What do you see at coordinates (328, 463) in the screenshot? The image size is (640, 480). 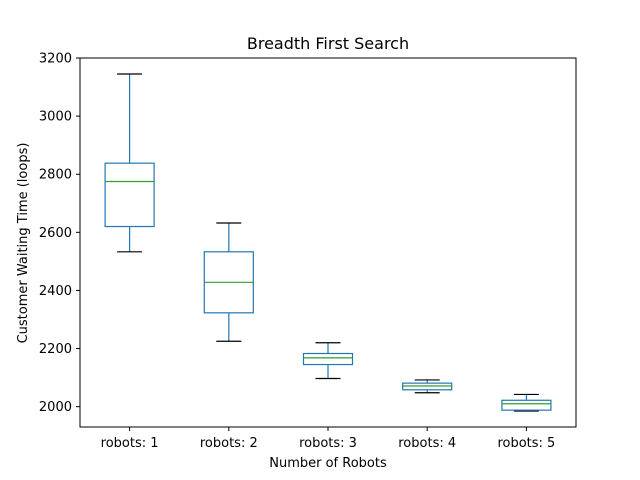 I see `x-axis-label: Number of Robots` at bounding box center [328, 463].